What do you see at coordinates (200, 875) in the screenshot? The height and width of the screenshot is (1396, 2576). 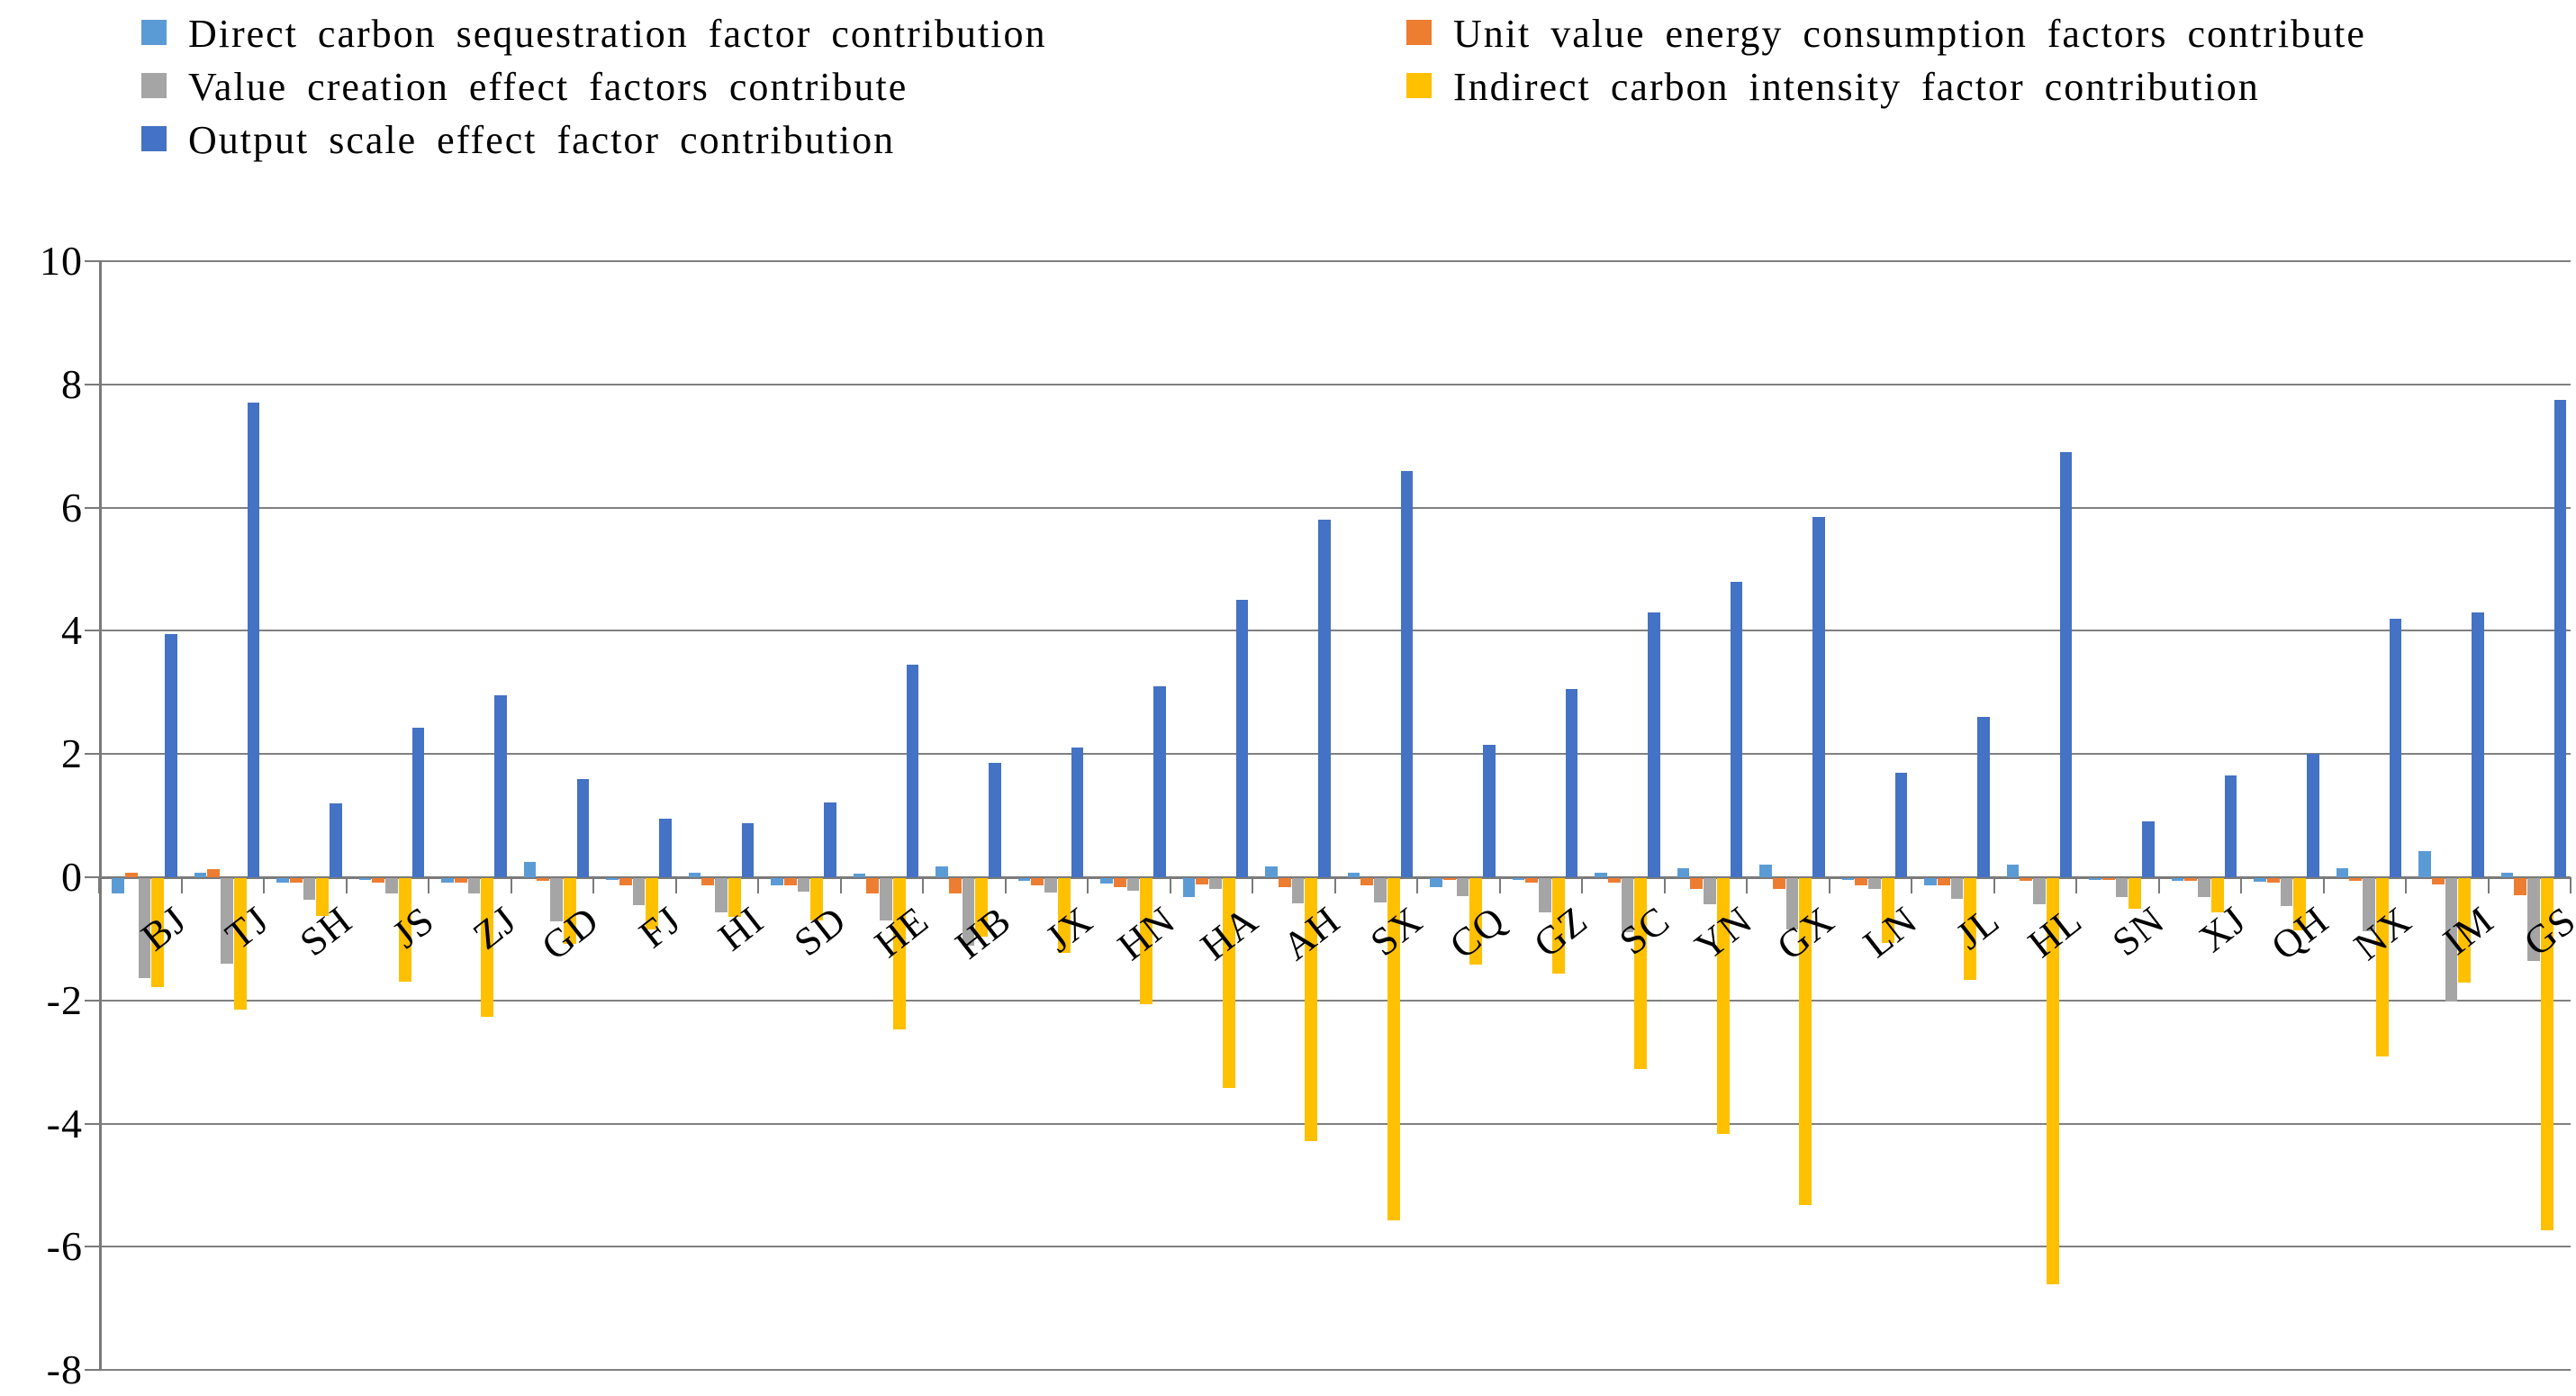 I see `bar-TJ-series1` at bounding box center [200, 875].